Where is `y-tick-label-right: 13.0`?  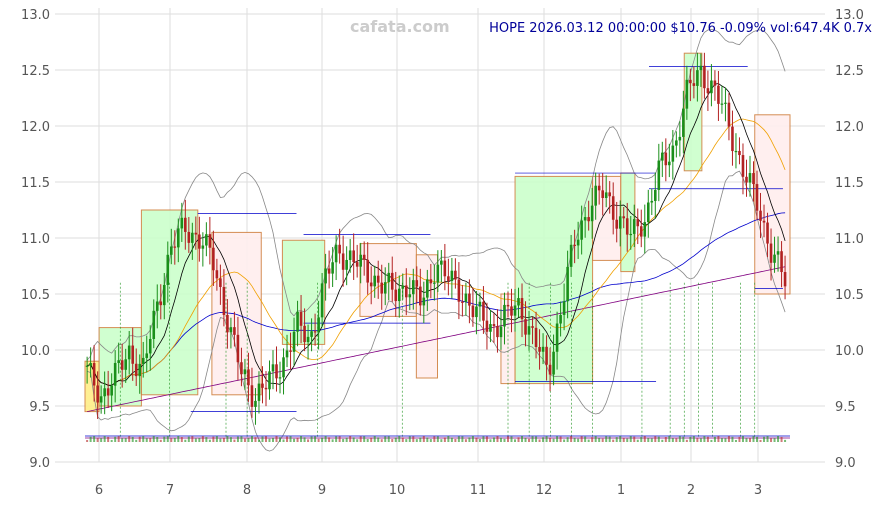
y-tick-label-right: 13.0 is located at coordinates (849, 15).